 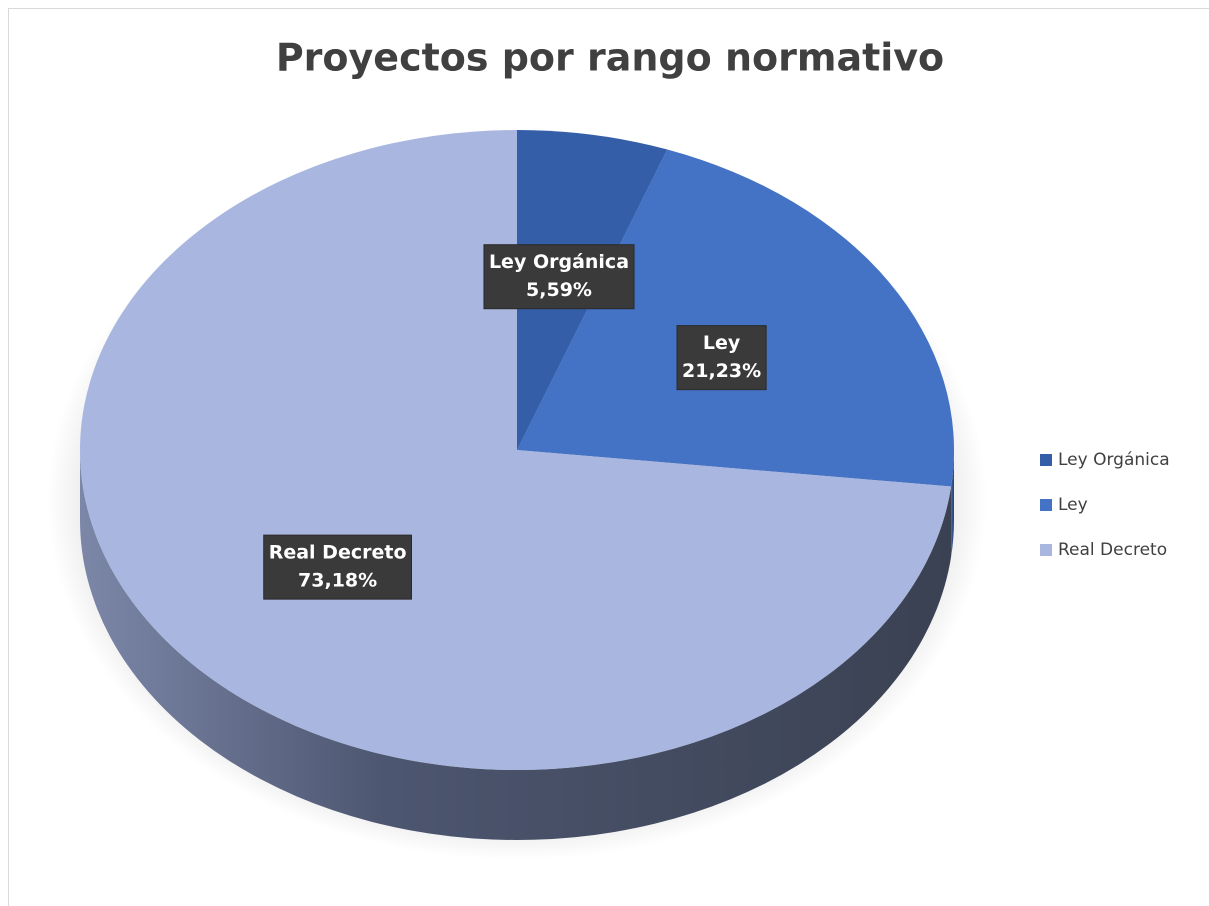 What do you see at coordinates (338, 553) in the screenshot?
I see `data-label-category: Real Decreto` at bounding box center [338, 553].